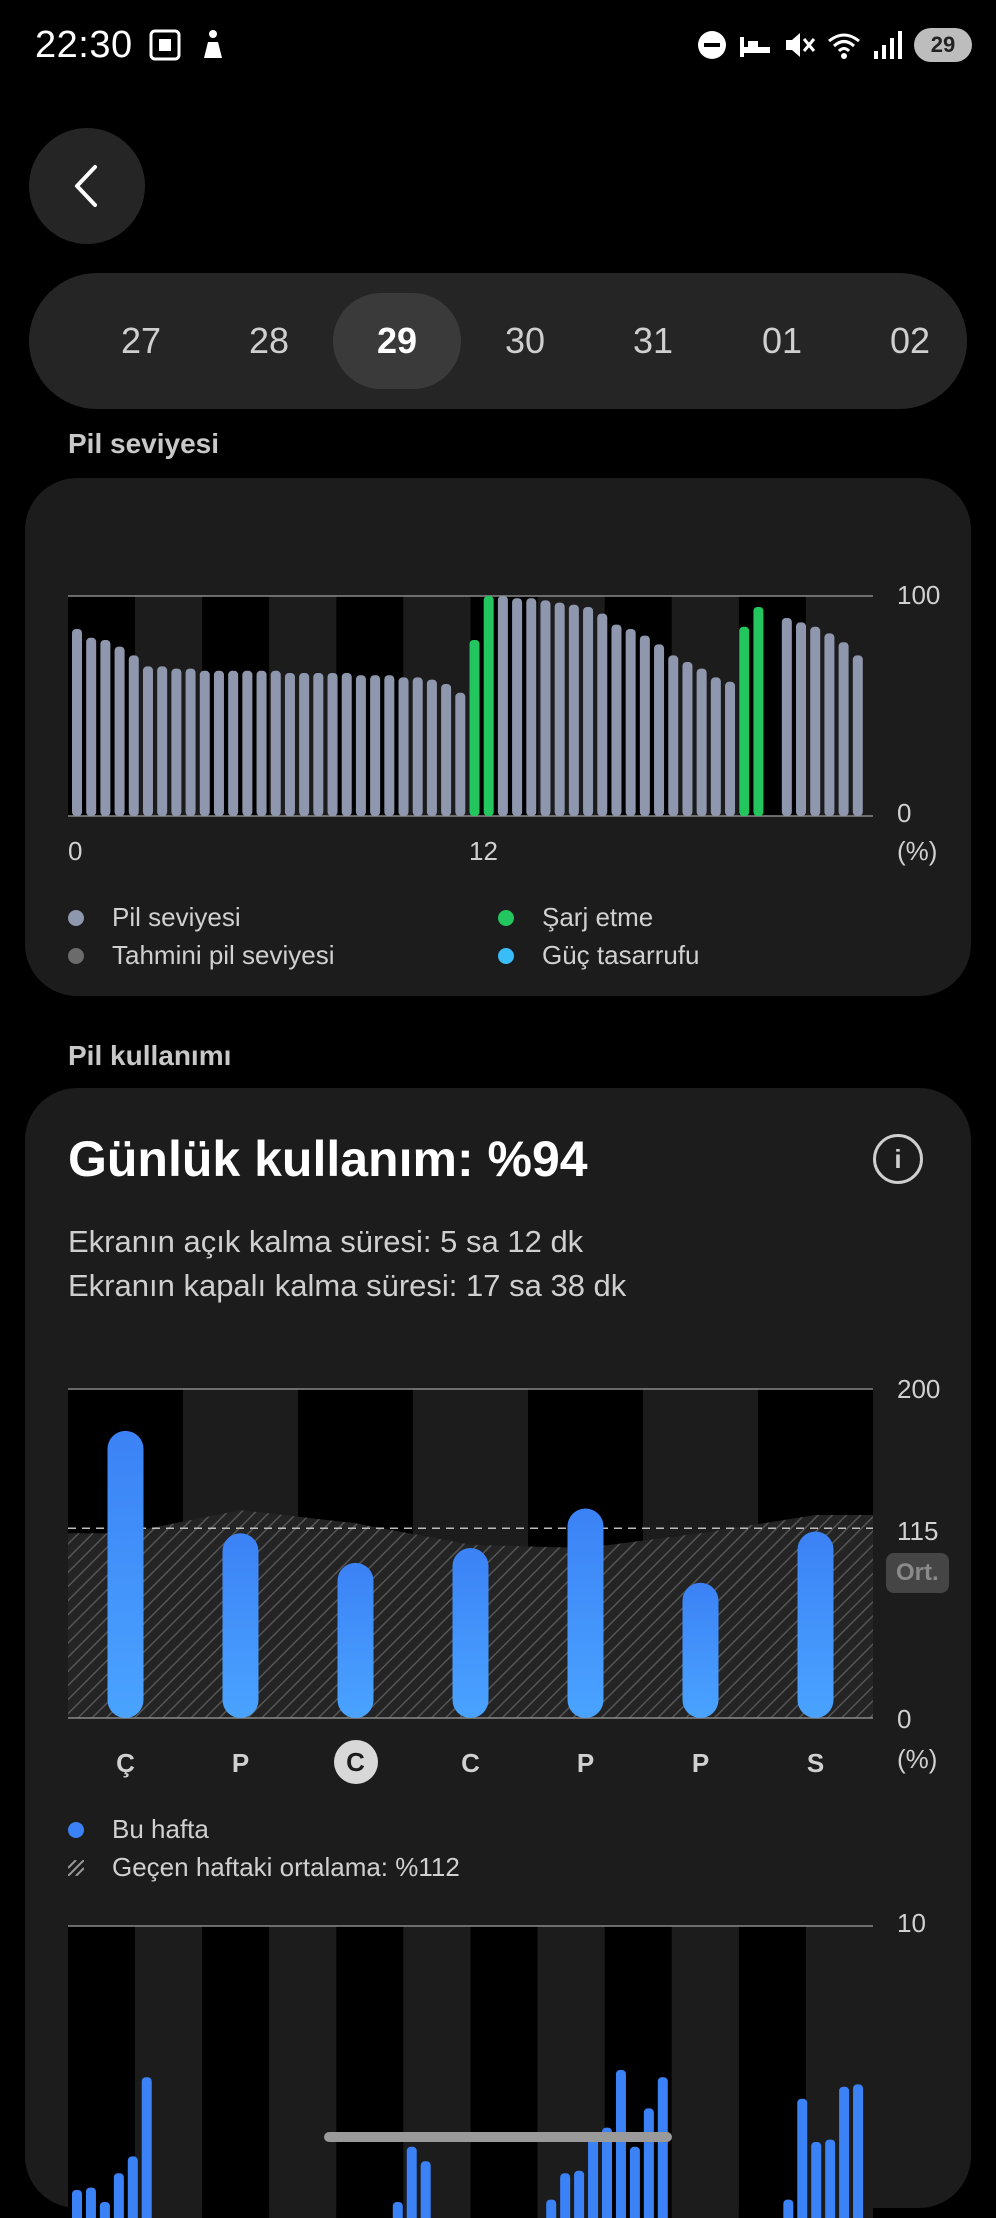  I want to click on day-label: S, so click(815, 1763).